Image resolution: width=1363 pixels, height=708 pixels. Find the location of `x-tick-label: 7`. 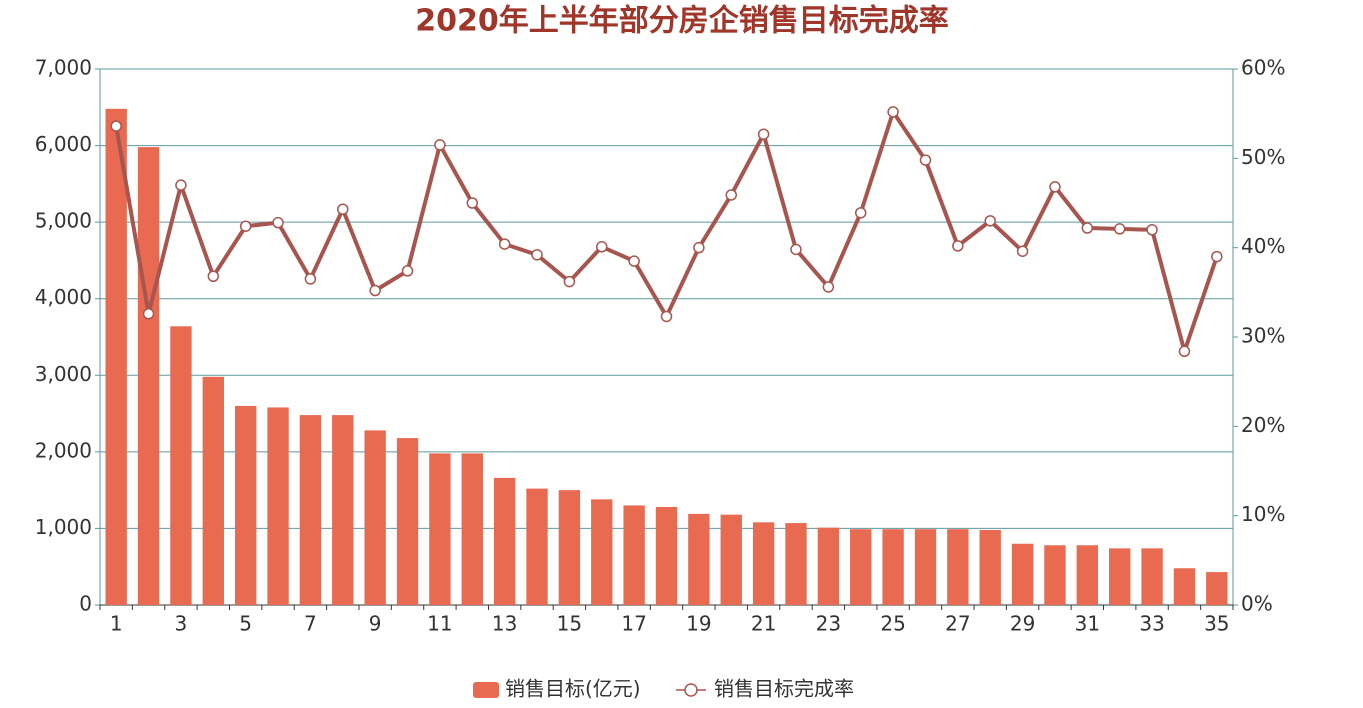

x-tick-label: 7 is located at coordinates (310, 624).